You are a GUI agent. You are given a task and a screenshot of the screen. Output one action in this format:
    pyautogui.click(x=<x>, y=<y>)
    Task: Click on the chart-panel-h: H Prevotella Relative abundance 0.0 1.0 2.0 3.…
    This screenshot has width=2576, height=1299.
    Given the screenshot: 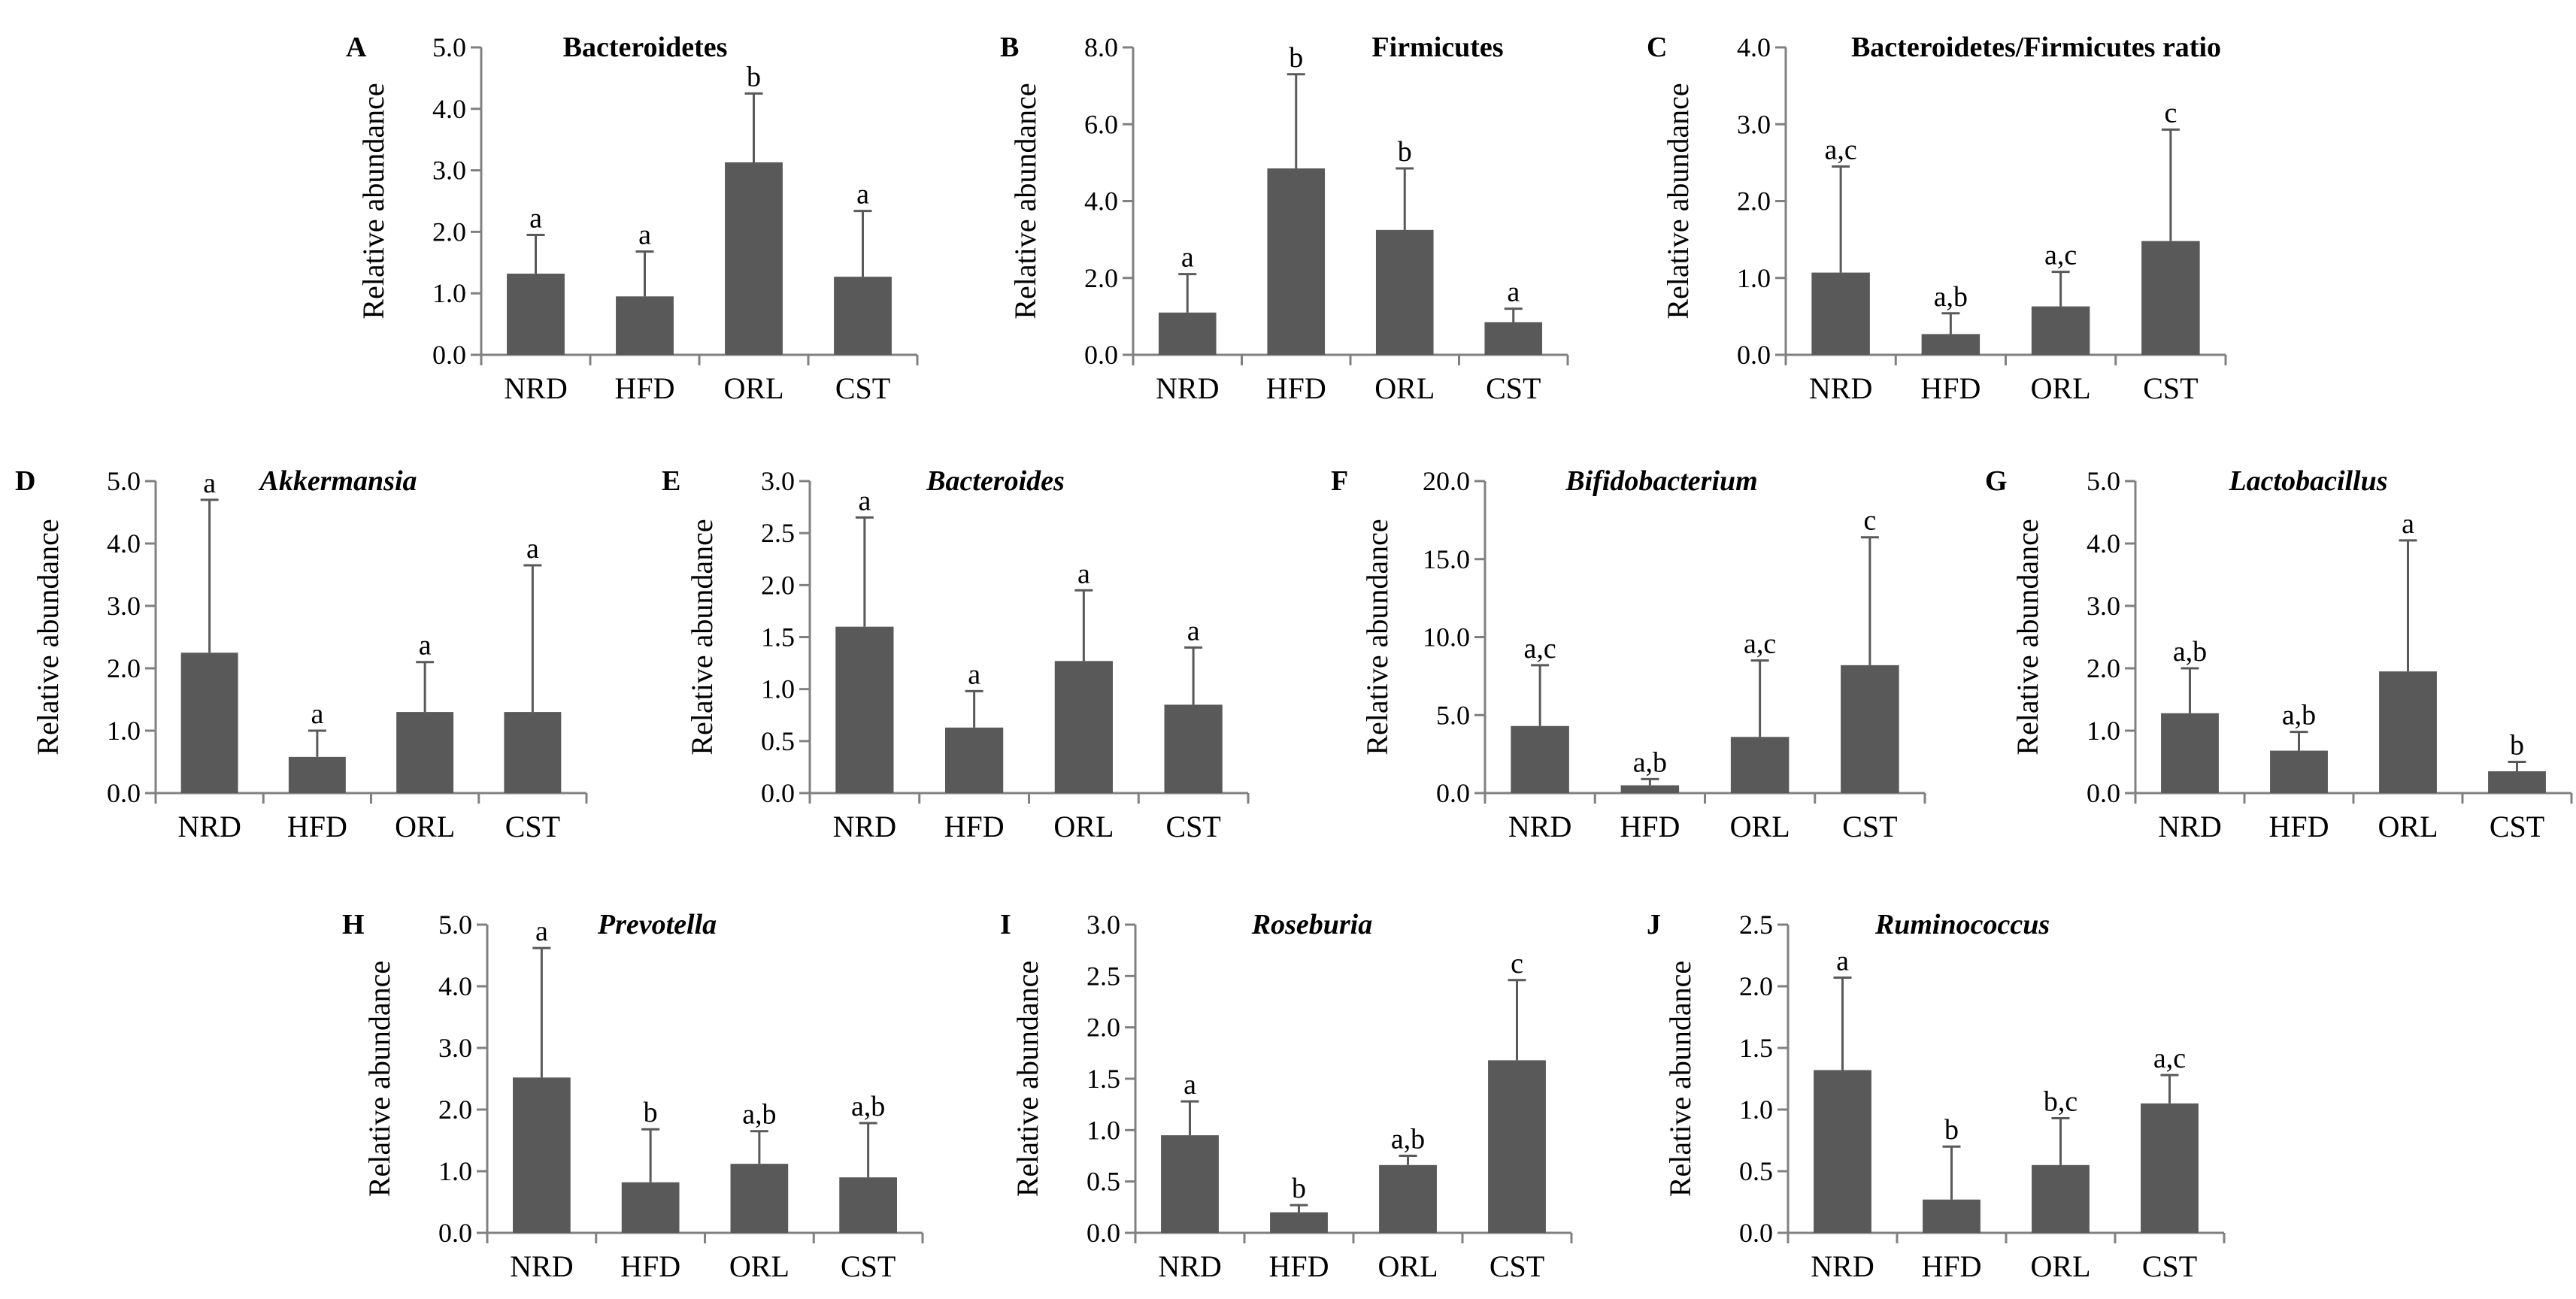 What is the action you would take?
    pyautogui.click(x=633, y=1096)
    